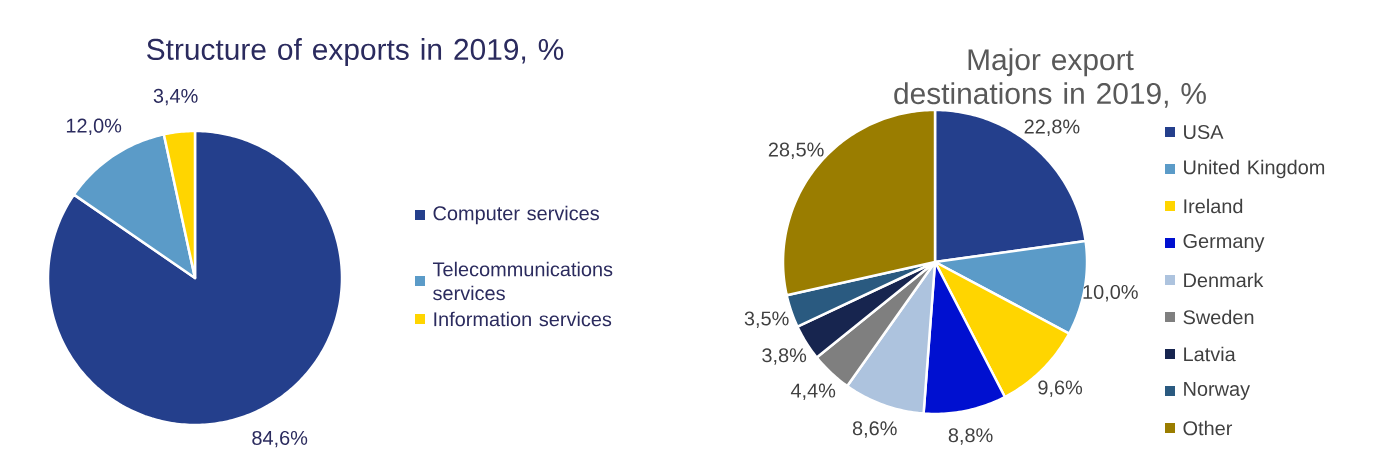 This screenshot has height=452, width=1391. What do you see at coordinates (1050, 78) in the screenshot?
I see `chart-title: Major export destinations in 2019, %` at bounding box center [1050, 78].